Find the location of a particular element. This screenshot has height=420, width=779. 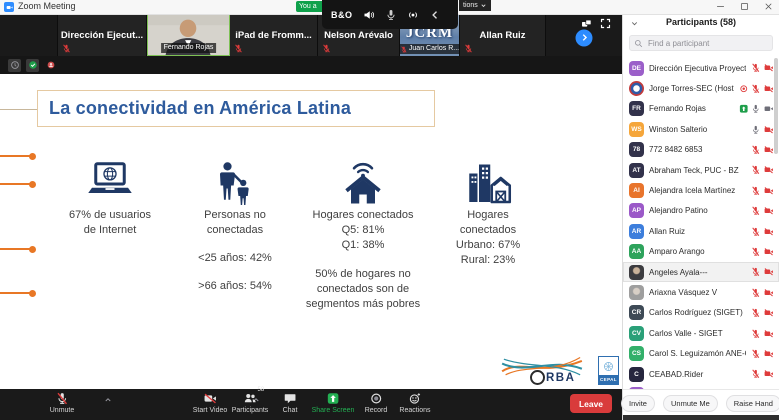

more-videos-button is located at coordinates (584, 38).